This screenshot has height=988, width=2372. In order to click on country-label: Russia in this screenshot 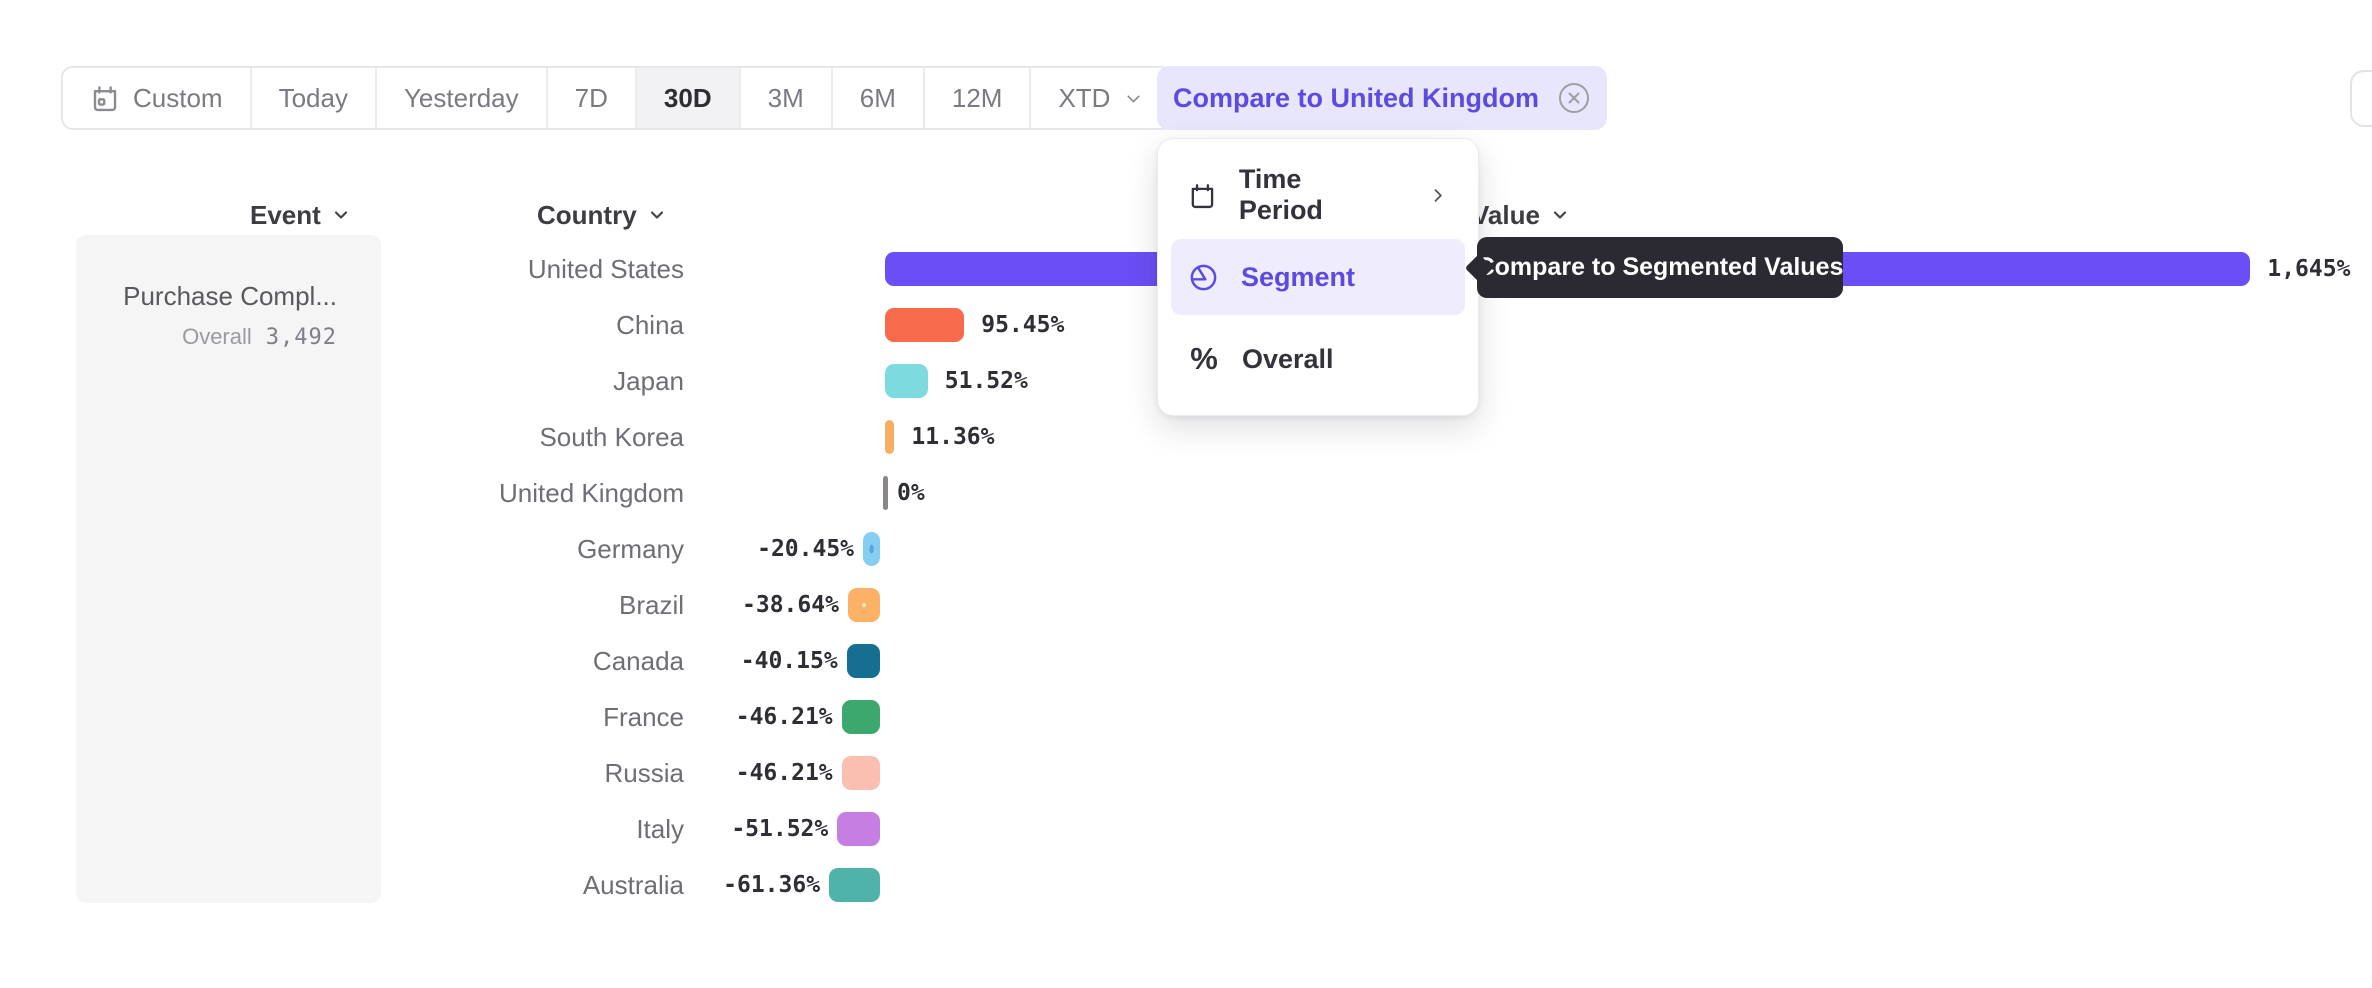, I will do `click(644, 773)`.